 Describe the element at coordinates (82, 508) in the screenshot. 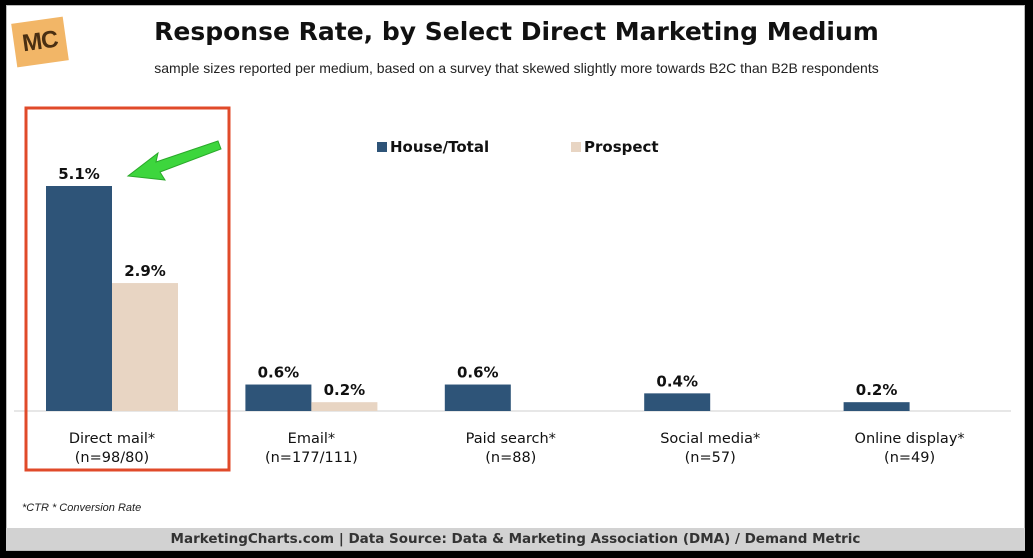

I see `footnote: *CTR * Conversion Rate` at that location.